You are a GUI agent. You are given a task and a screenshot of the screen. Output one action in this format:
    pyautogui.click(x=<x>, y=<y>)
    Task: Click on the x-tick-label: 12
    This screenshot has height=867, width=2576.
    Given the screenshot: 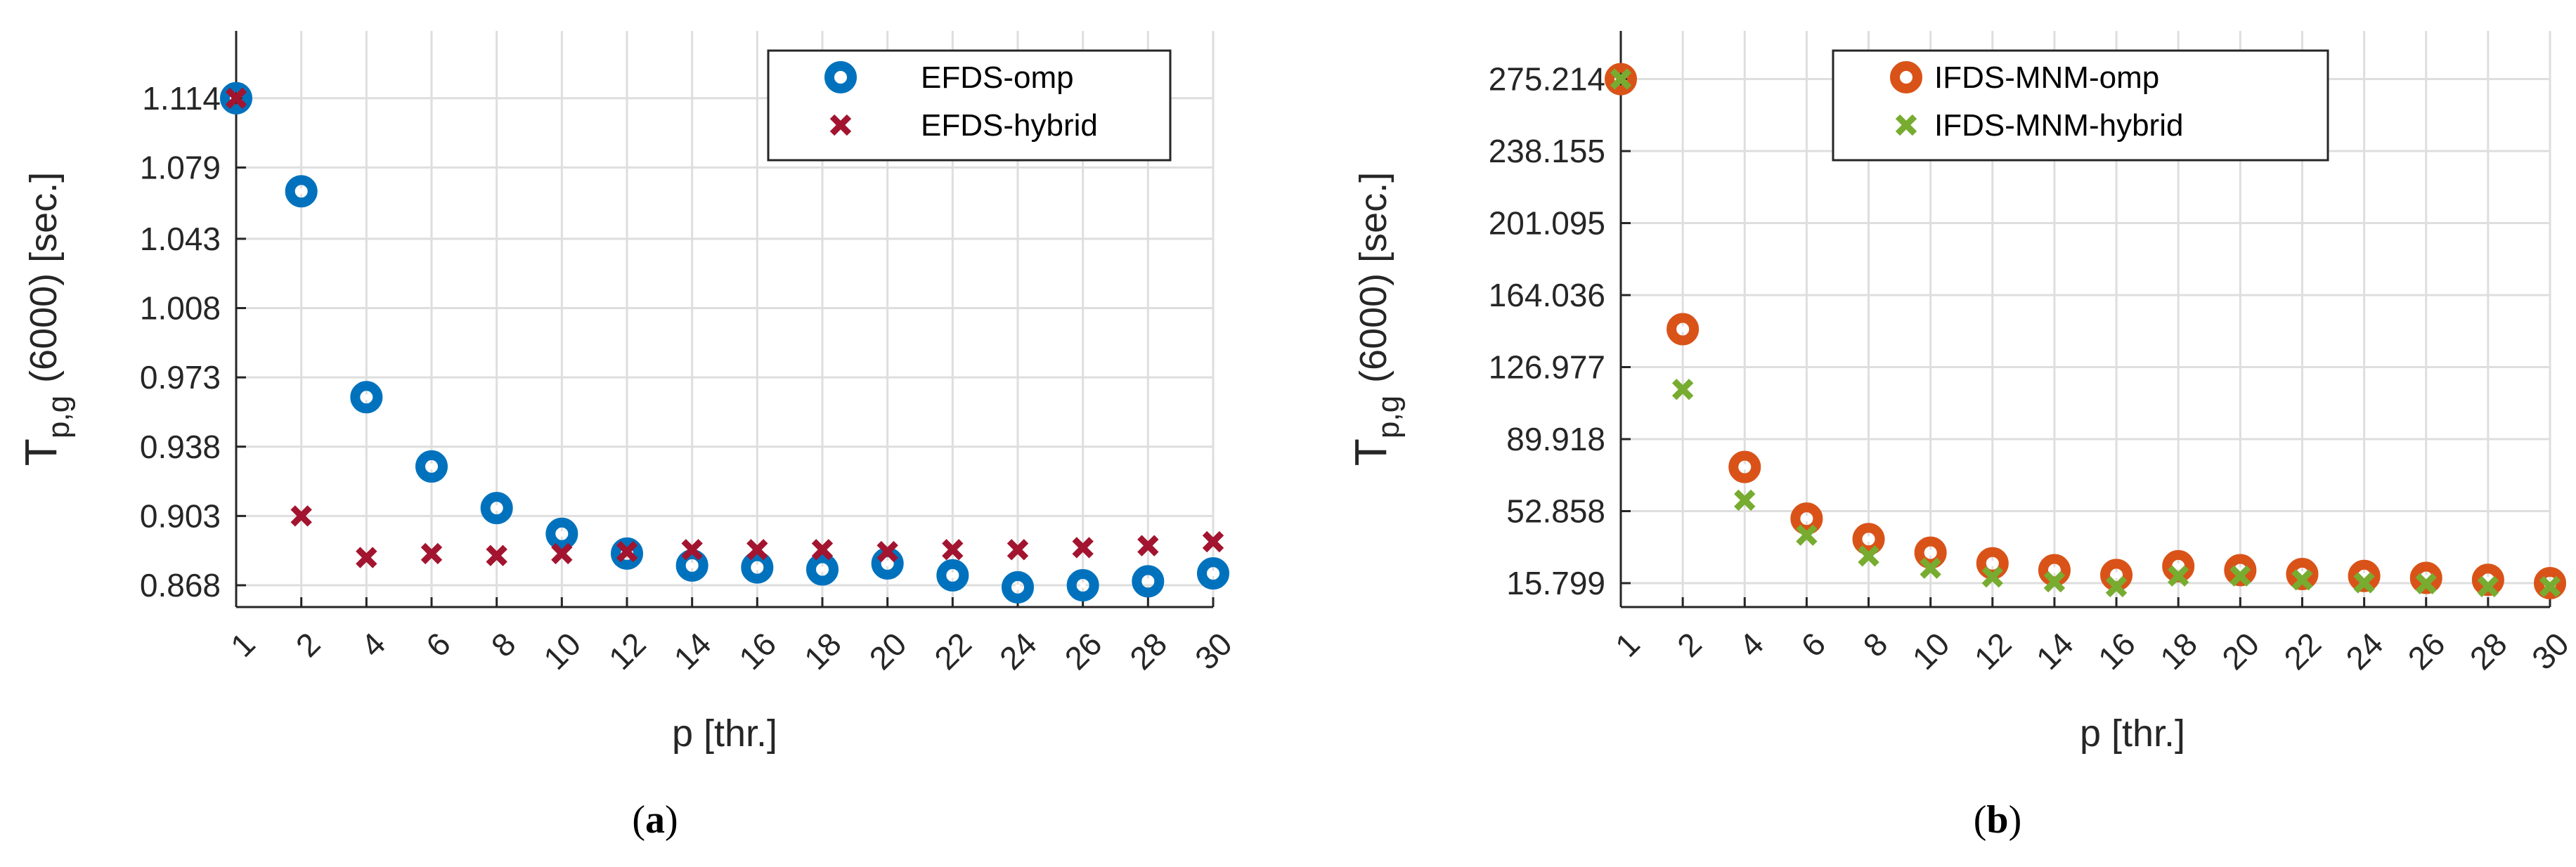 What is the action you would take?
    pyautogui.click(x=1993, y=651)
    